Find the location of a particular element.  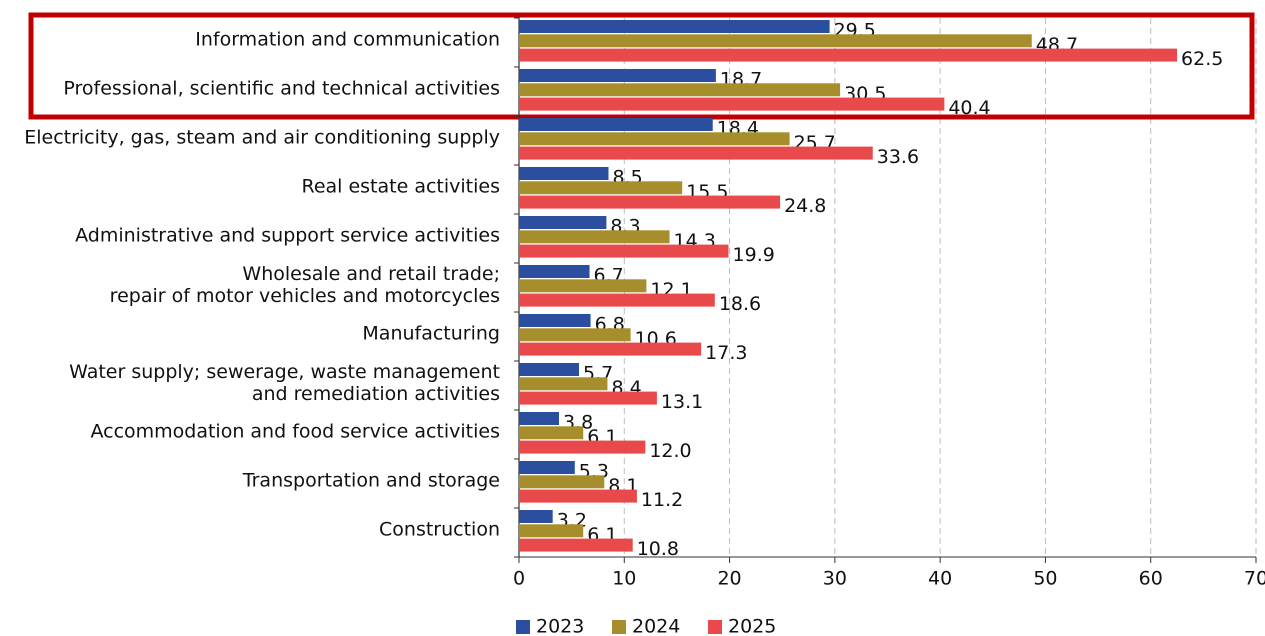

value-label: 40.4 is located at coordinates (969, 108).